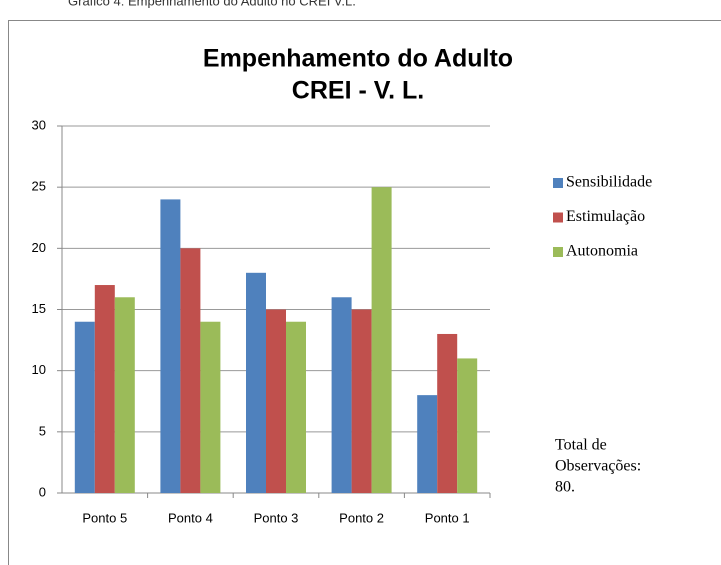 Image resolution: width=721 pixels, height=565 pixels. What do you see at coordinates (609, 182) in the screenshot?
I see `legend-label: Sensibilidade` at bounding box center [609, 182].